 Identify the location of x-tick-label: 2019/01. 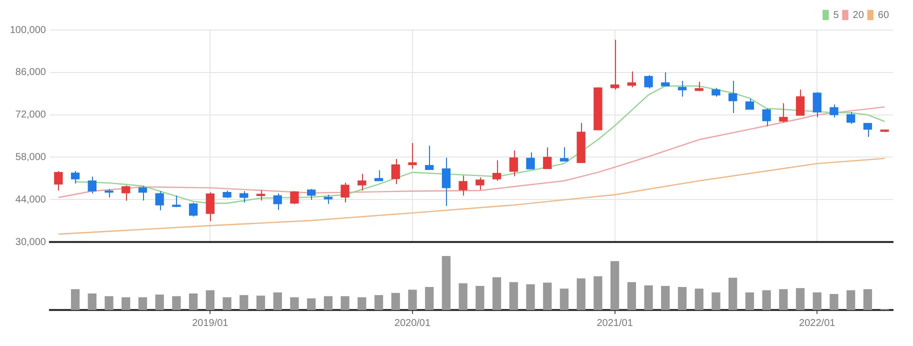
(210, 323).